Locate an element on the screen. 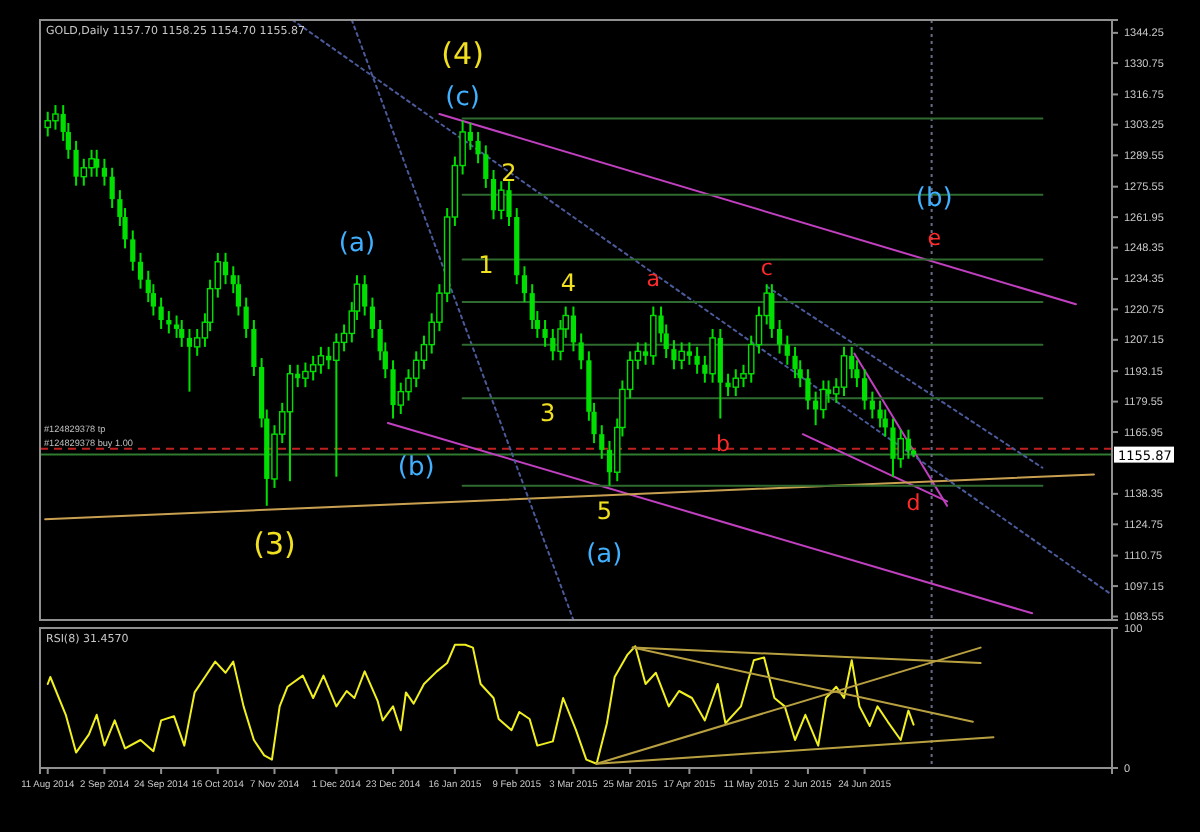 Image resolution: width=1200 pixels, height=832 pixels. annotation: (c) is located at coordinates (462, 98).